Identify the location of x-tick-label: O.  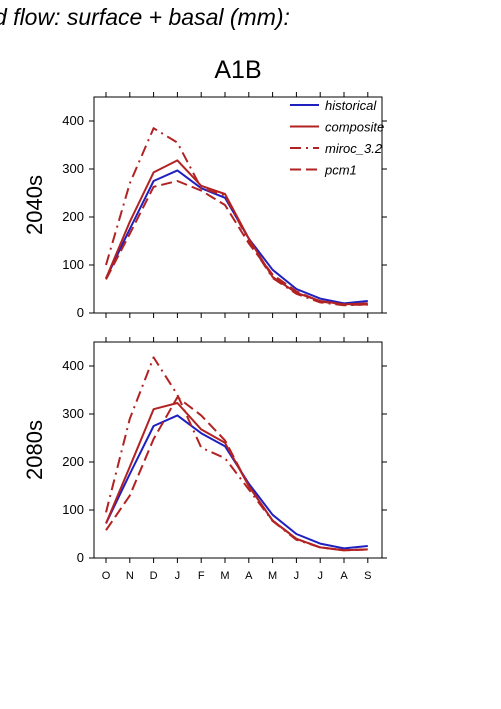
(106, 576).